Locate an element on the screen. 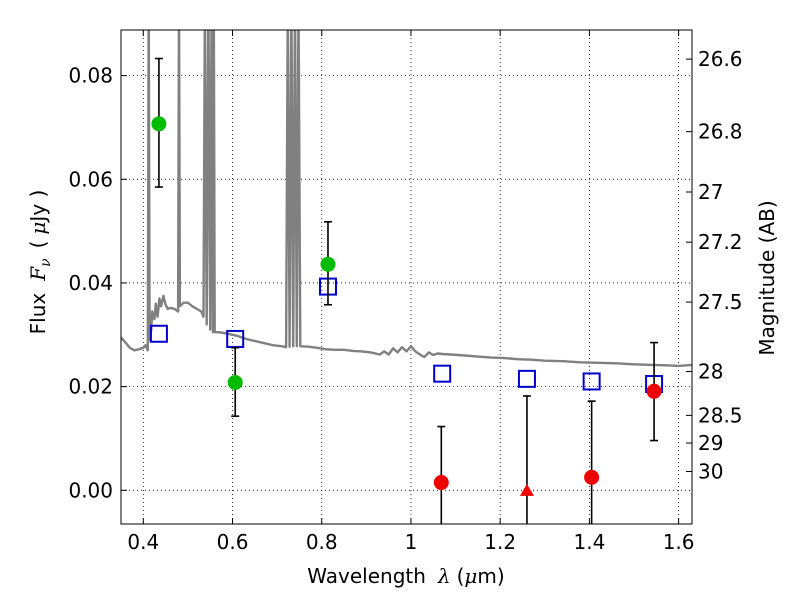  x-tick-label: 0.4 is located at coordinates (143, 542).